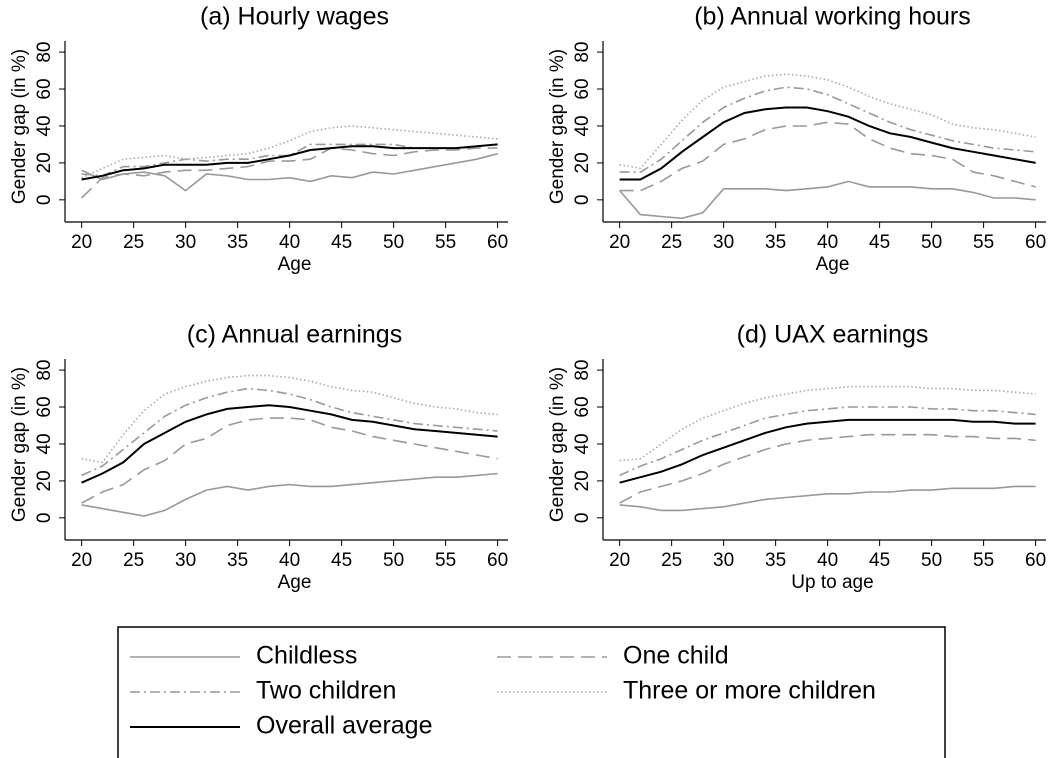 Image resolution: width=1062 pixels, height=758 pixels. What do you see at coordinates (749, 691) in the screenshot?
I see `legend-label: Three or more children` at bounding box center [749, 691].